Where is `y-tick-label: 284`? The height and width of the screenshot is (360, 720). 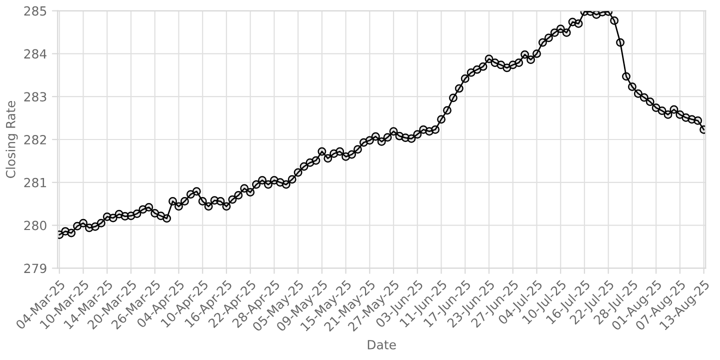
y-tick-label: 284 is located at coordinates (35, 54).